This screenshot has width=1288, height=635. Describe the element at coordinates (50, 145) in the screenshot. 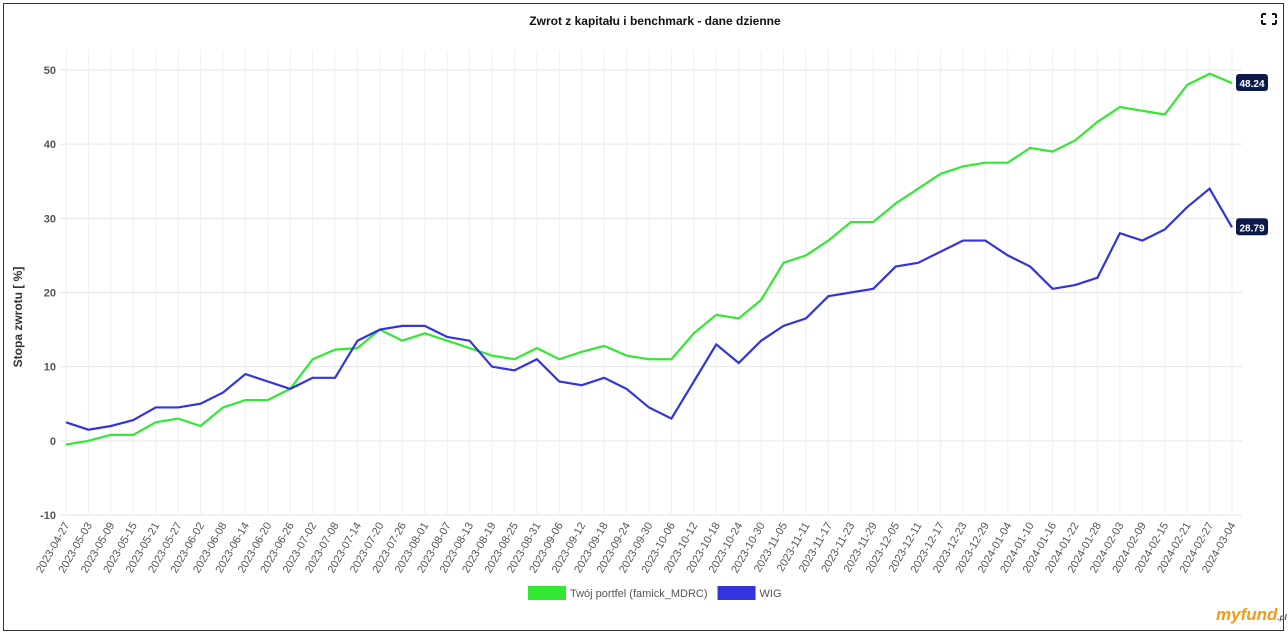

I see `y-tick-label: 40` at that location.